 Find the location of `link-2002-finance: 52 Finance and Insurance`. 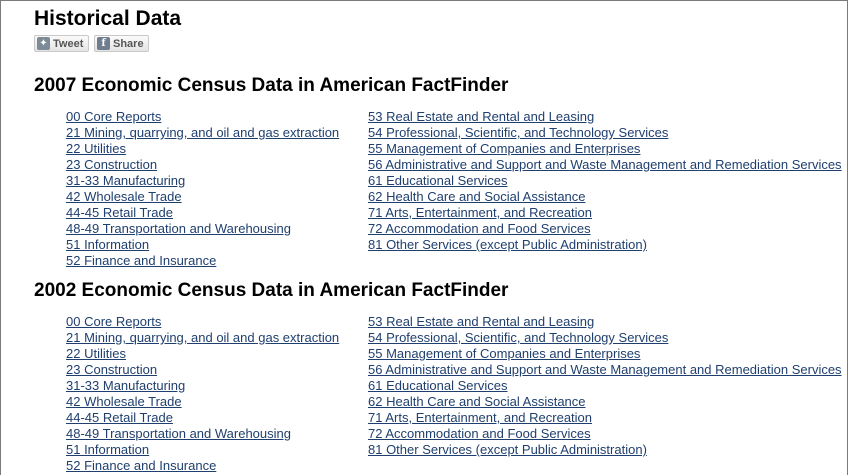

link-2002-finance: 52 Finance and Insurance is located at coordinates (141, 465).